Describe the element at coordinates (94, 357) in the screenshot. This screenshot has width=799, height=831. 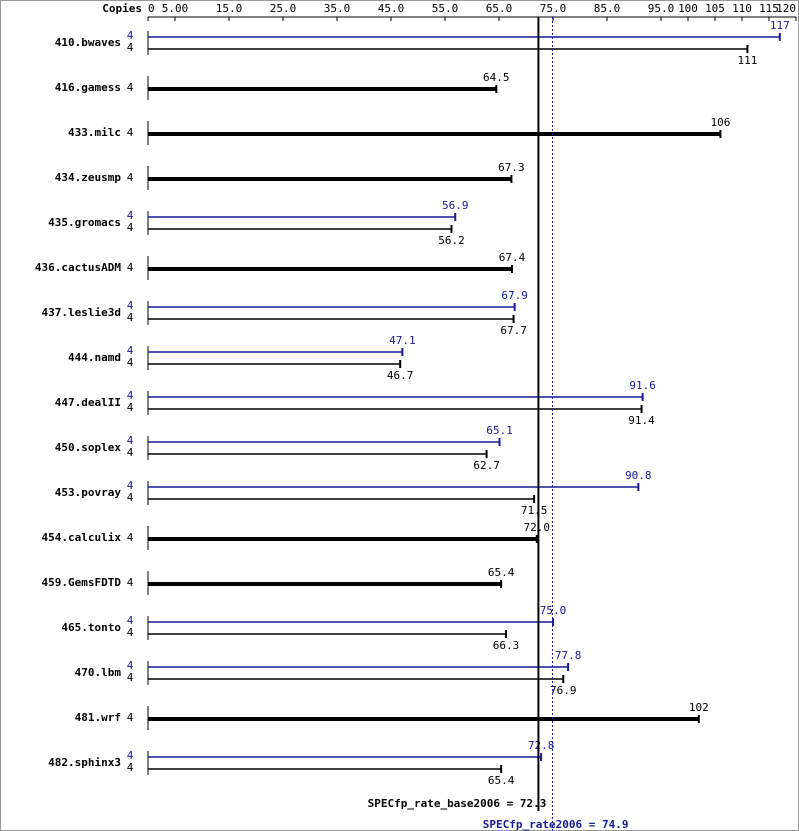
I see `category-label: 444.namd` at that location.